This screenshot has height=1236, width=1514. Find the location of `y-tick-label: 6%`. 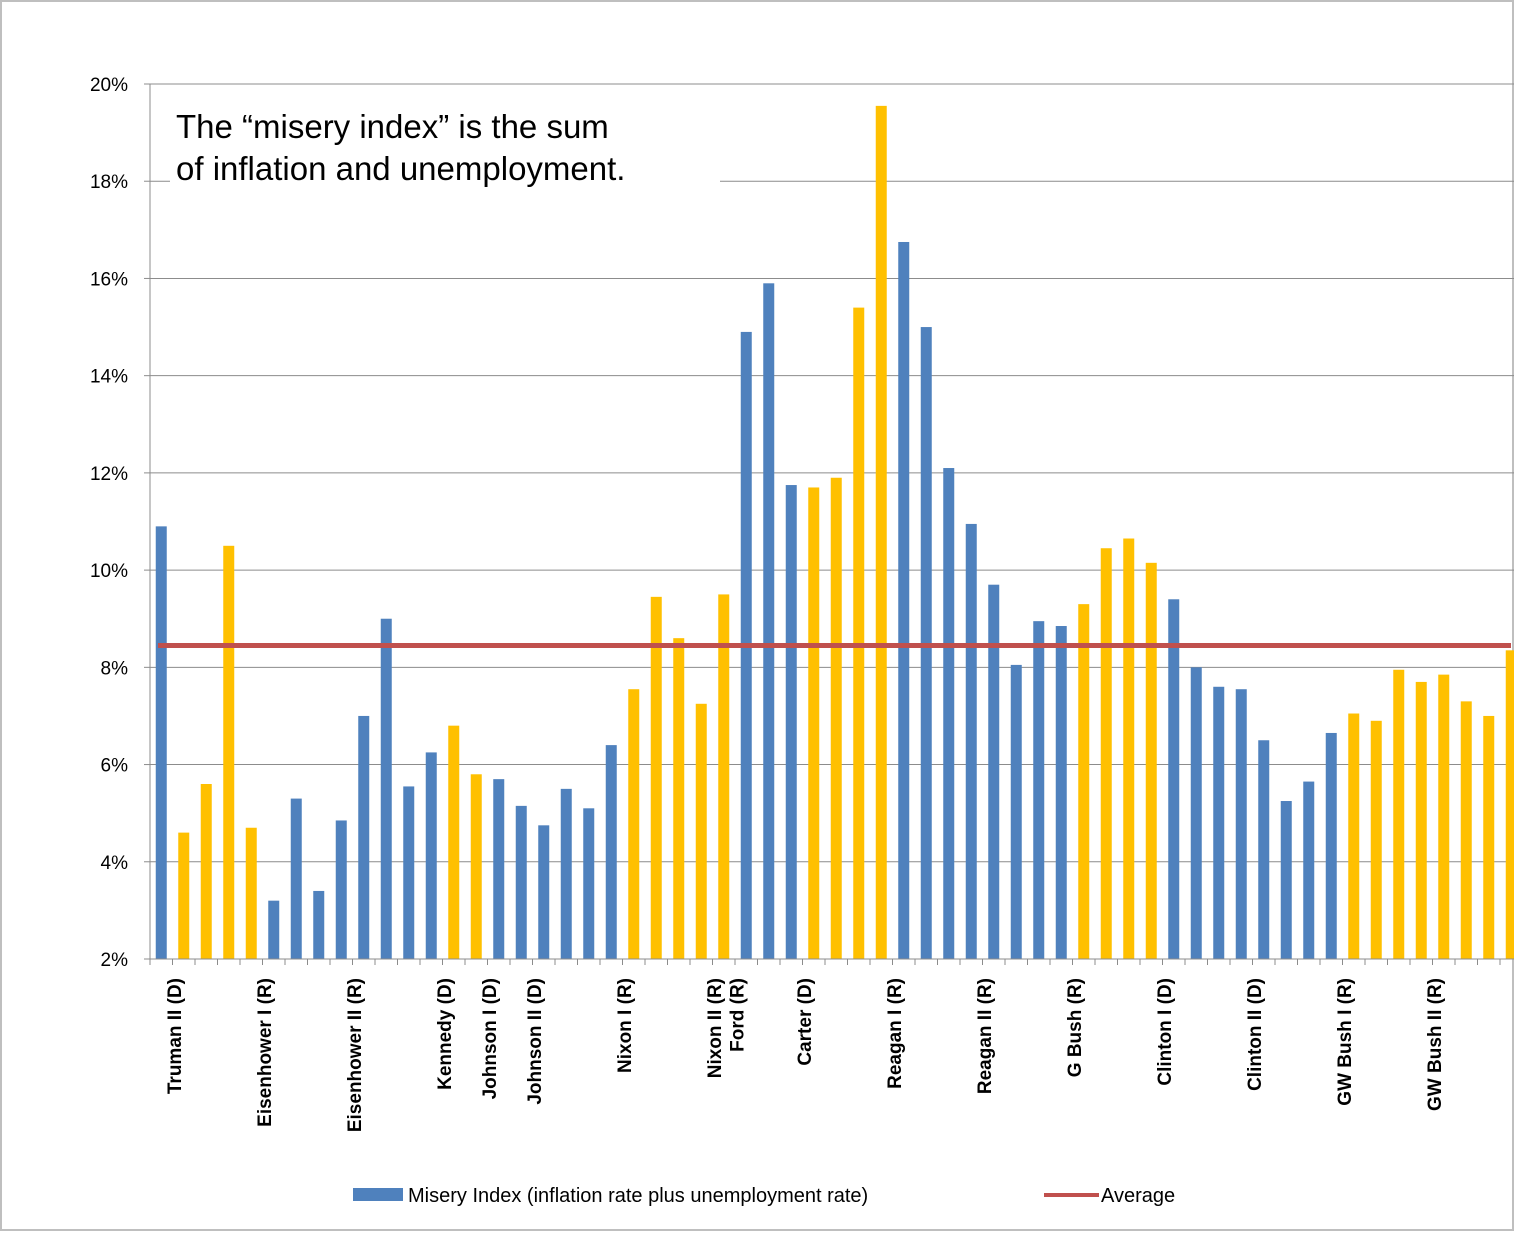

y-tick-label: 6% is located at coordinates (115, 766).